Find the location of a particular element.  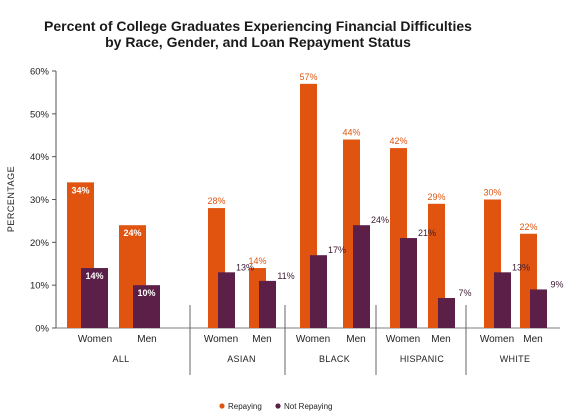

y-tick-label: 60% is located at coordinates (40, 72).